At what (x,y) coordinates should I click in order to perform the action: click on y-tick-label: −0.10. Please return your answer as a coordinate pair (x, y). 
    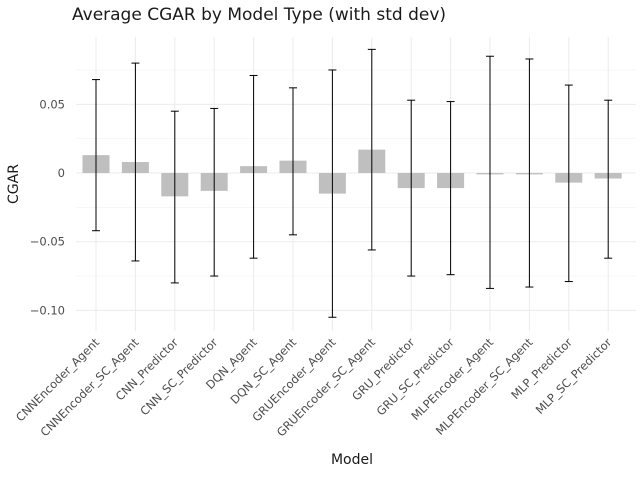
    Looking at the image, I should click on (47, 310).